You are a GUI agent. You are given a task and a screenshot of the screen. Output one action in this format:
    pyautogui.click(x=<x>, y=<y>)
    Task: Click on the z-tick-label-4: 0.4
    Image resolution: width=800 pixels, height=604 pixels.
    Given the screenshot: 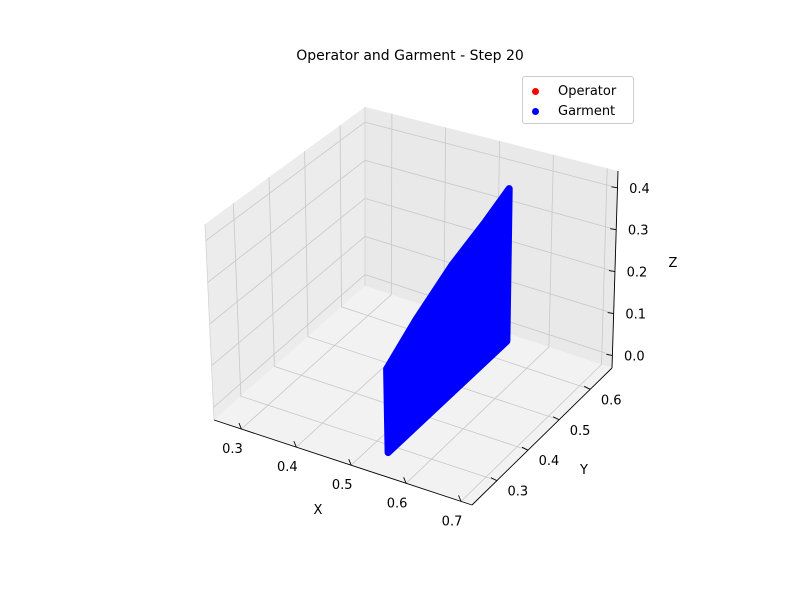 What is the action you would take?
    pyautogui.click(x=639, y=189)
    